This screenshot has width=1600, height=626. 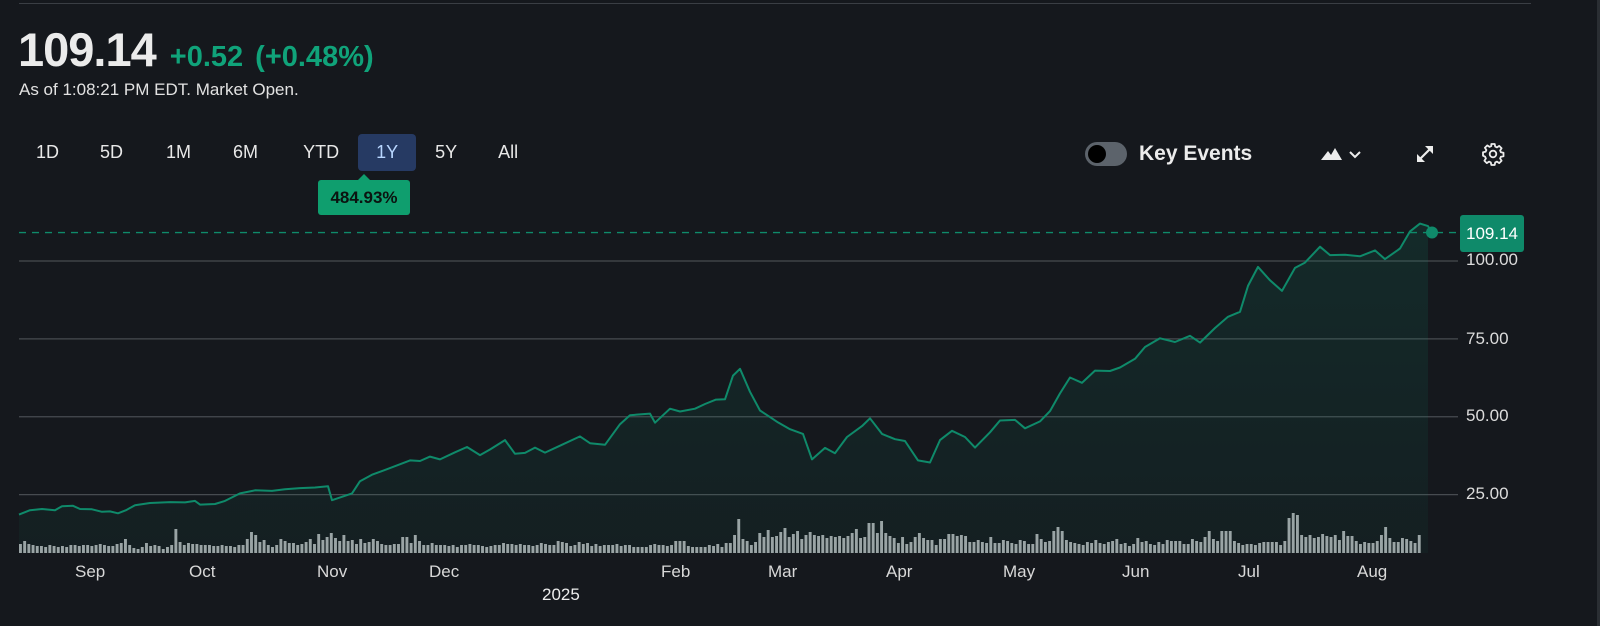 I want to click on key-events-toggle, so click(x=1106, y=154).